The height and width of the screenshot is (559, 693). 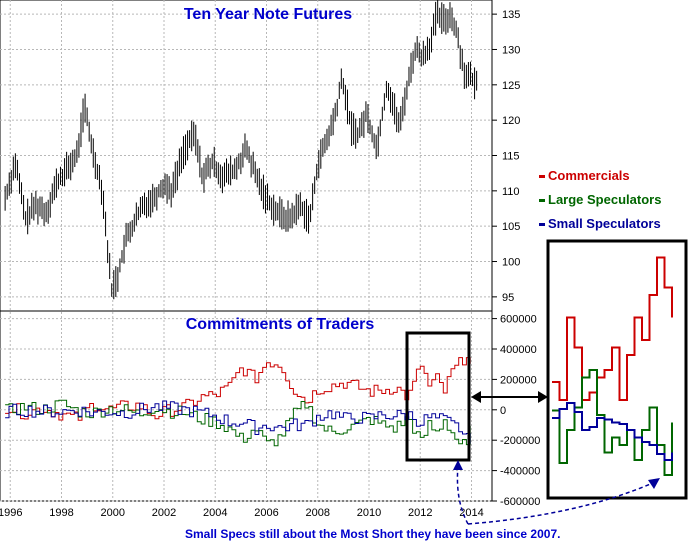 What do you see at coordinates (11, 513) in the screenshot?
I see `x-tick-label: 1996` at bounding box center [11, 513].